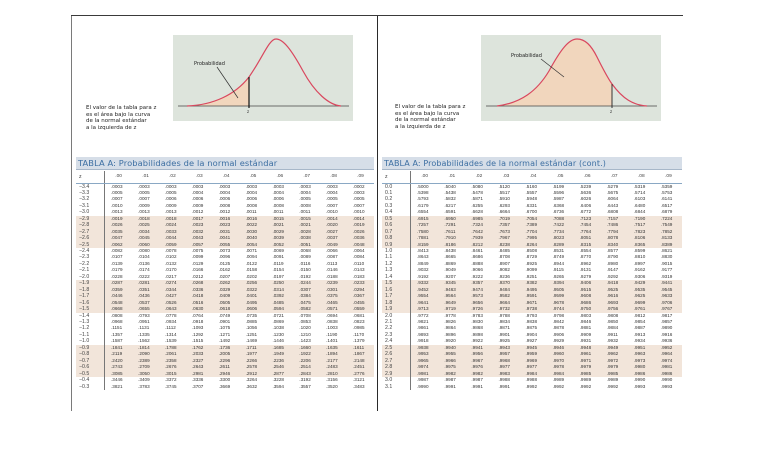 The image size is (768, 466). Describe the element at coordinates (560, 354) in the screenshot. I see `probability-cell: .9960` at that location.